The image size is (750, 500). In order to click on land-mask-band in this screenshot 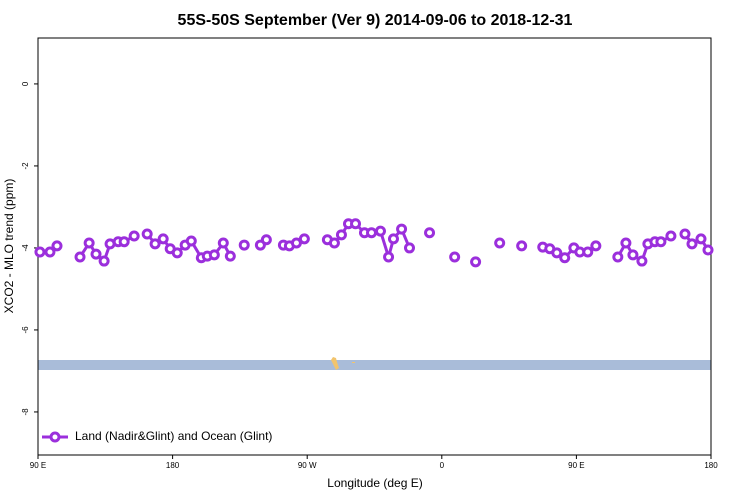, I will do `click(374, 365)`.